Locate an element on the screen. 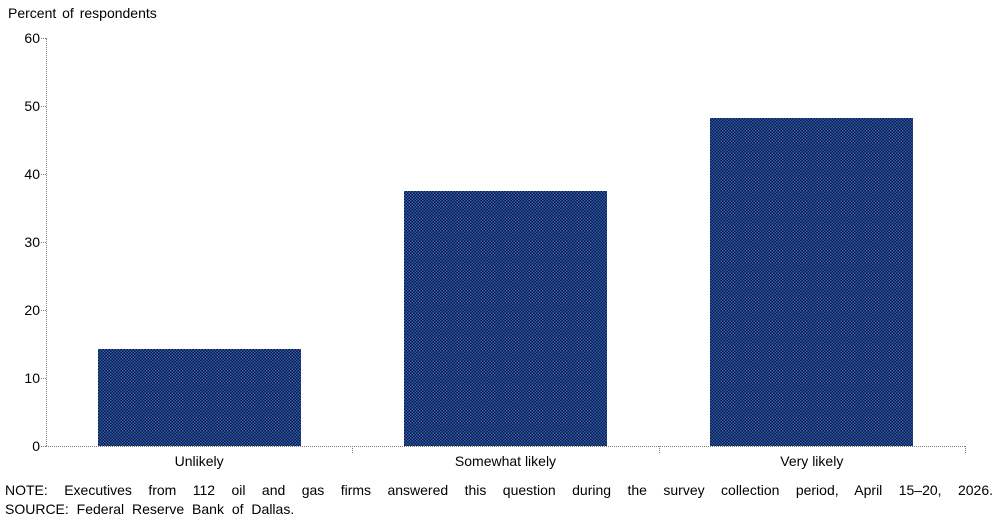  y-tick-label: 40 is located at coordinates (32, 174).